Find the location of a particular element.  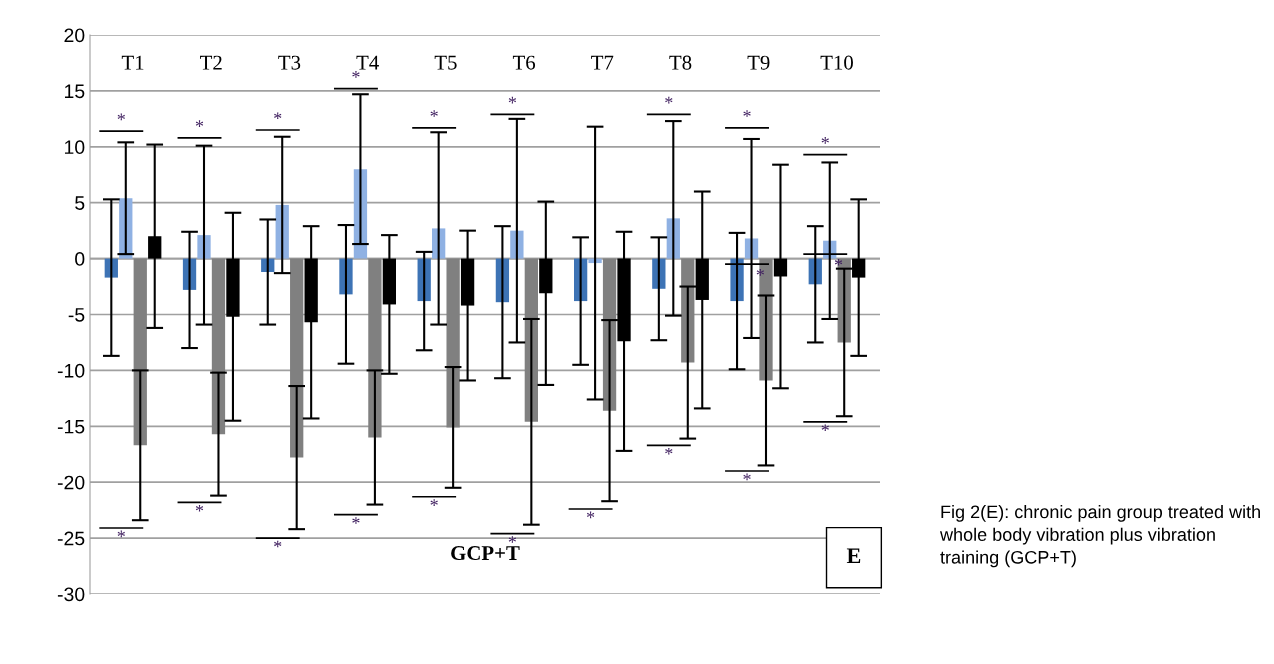

x-tick-label: T9 is located at coordinates (758, 62).